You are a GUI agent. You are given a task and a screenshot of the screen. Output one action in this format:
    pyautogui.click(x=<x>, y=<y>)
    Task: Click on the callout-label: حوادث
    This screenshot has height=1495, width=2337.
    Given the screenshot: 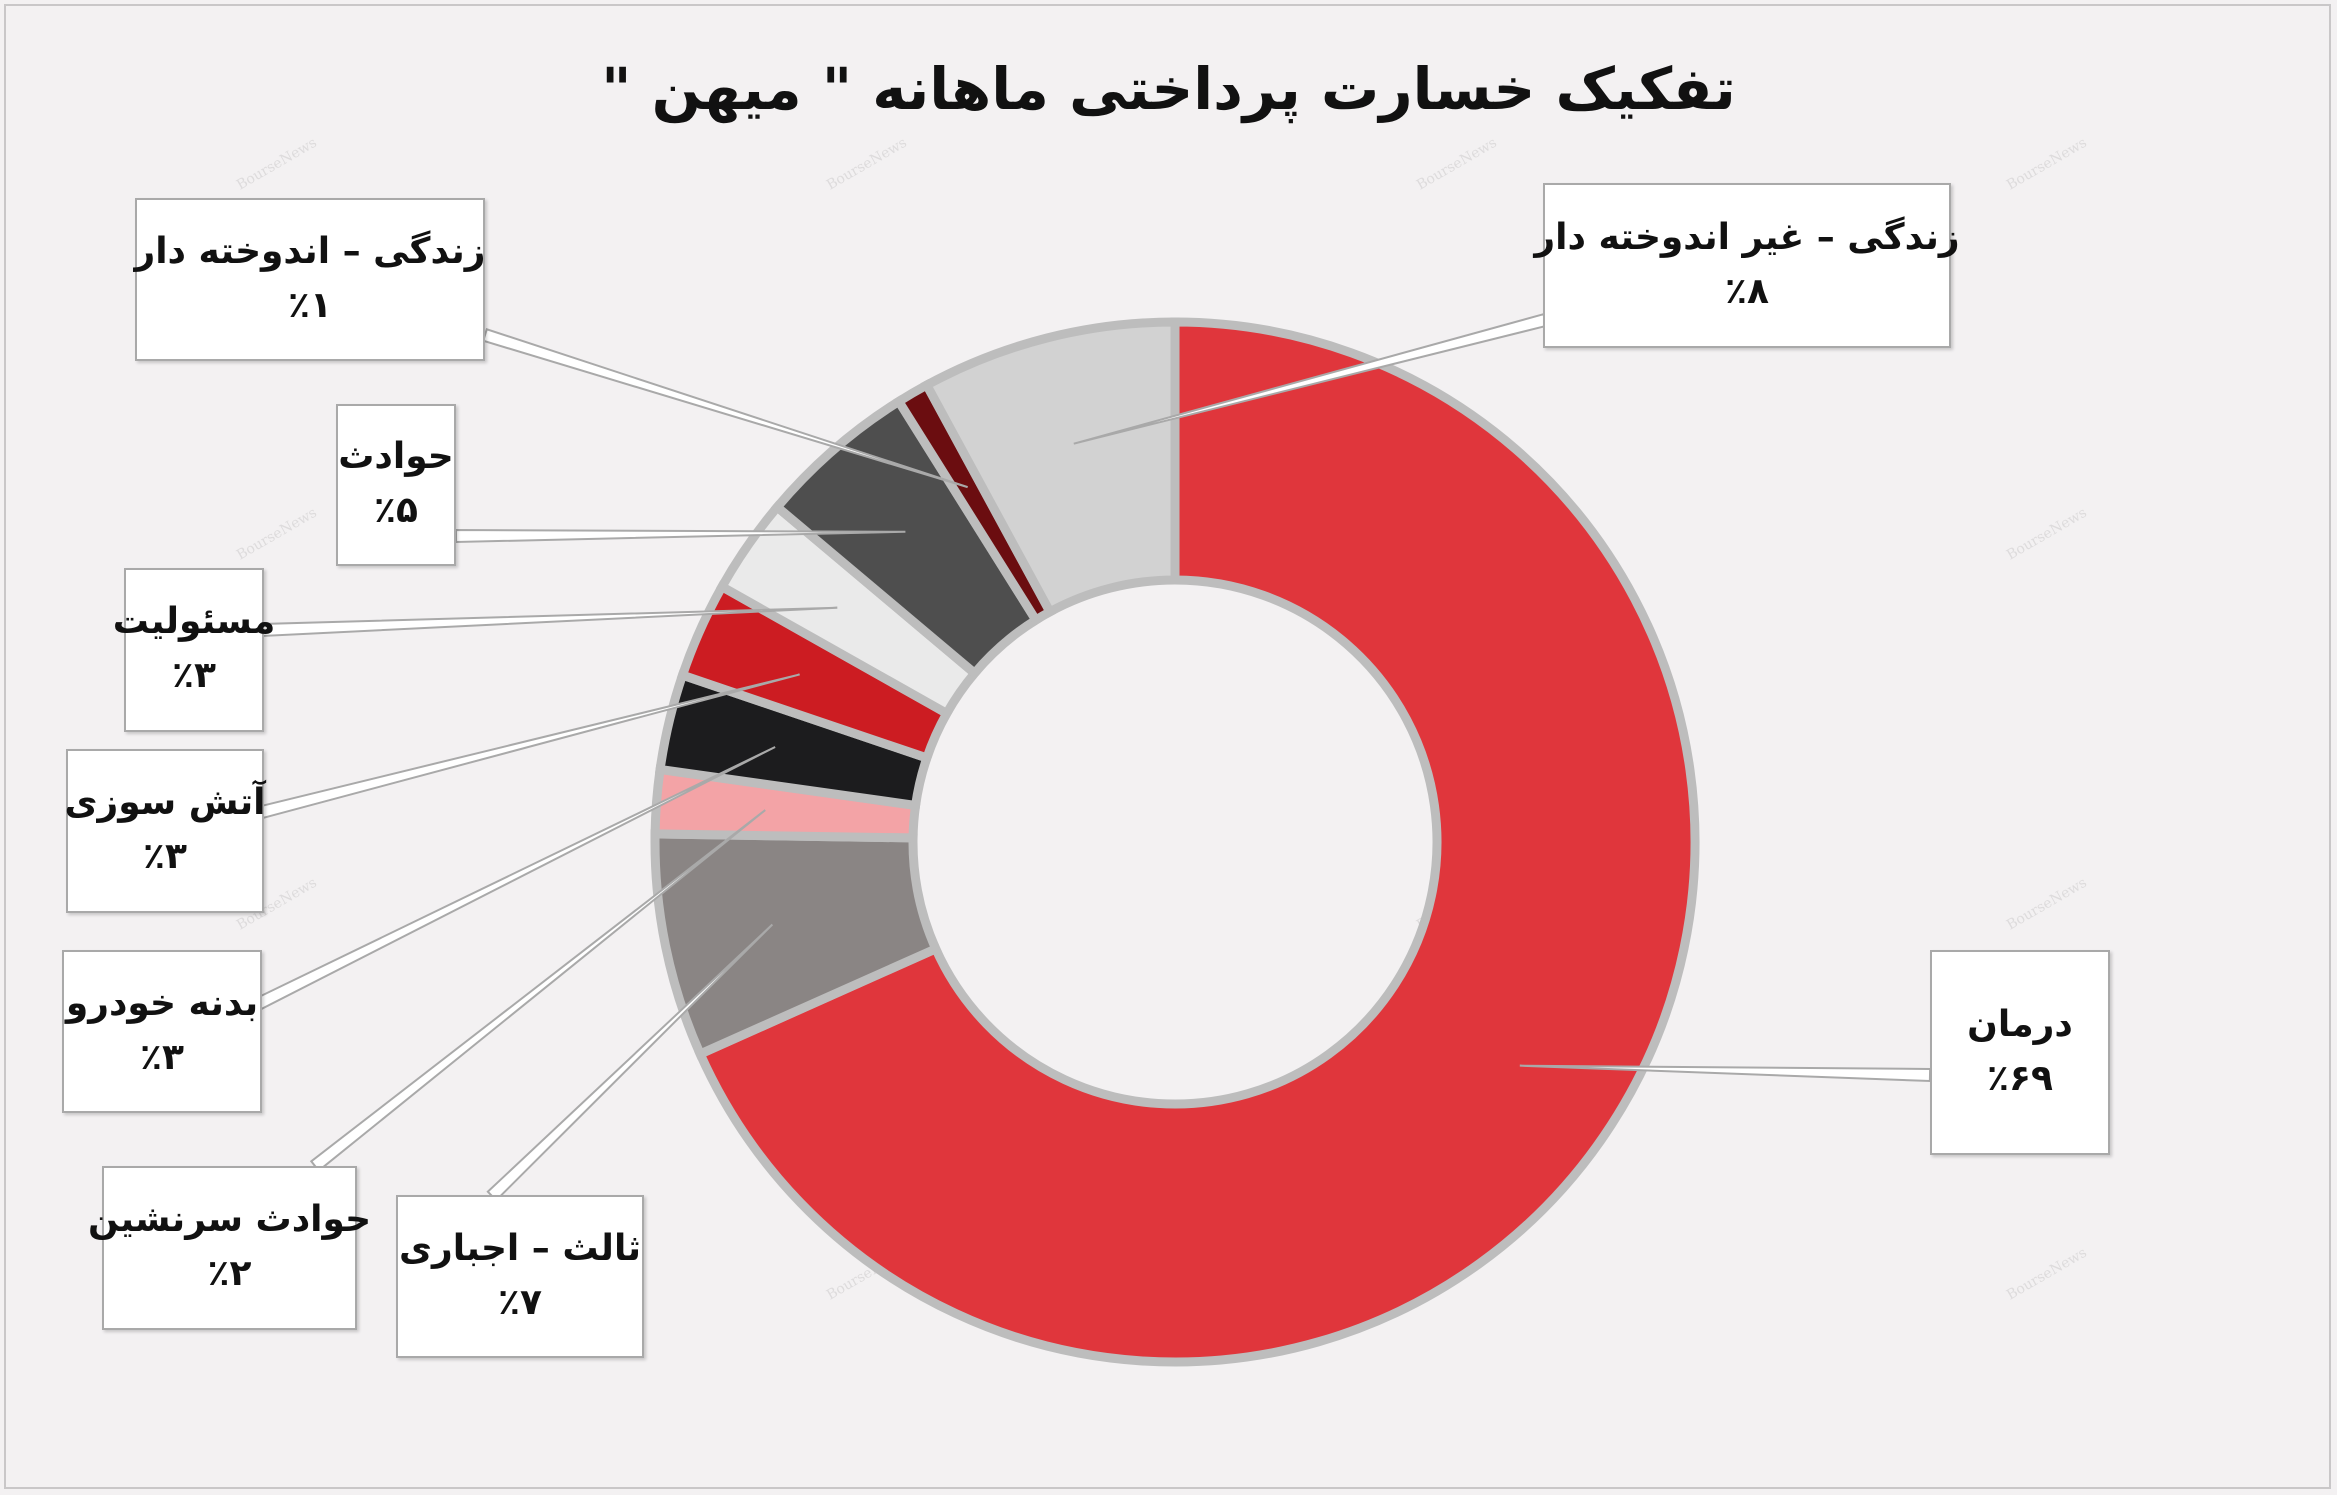 What is the action you would take?
    pyautogui.click(x=396, y=456)
    